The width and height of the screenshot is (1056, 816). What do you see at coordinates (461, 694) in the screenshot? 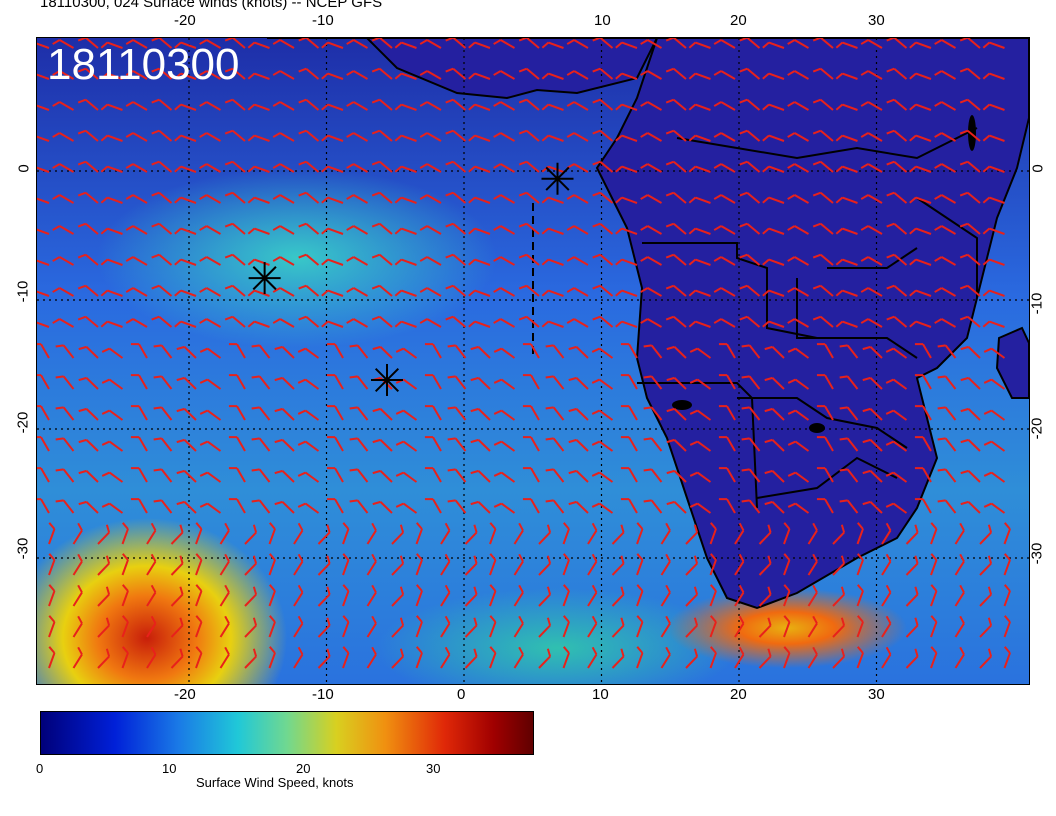
I see `bottom-lon-label: 0` at bounding box center [461, 694].